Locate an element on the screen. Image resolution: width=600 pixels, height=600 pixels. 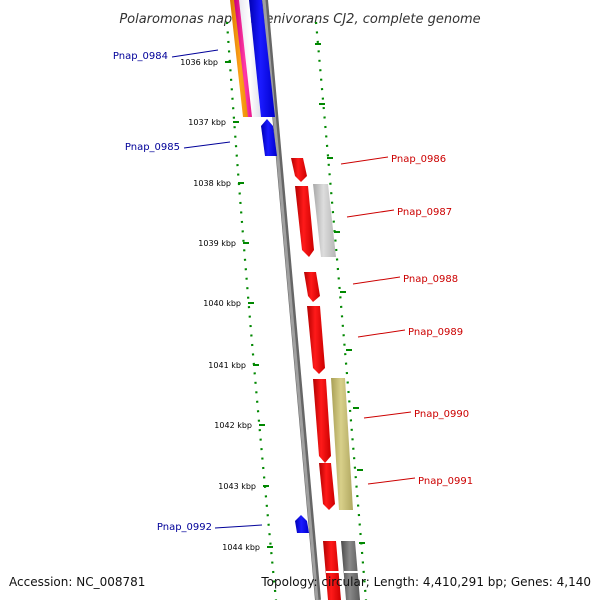
gene-label-pnap-0991: Pnap_0991 is located at coordinates (445, 481).